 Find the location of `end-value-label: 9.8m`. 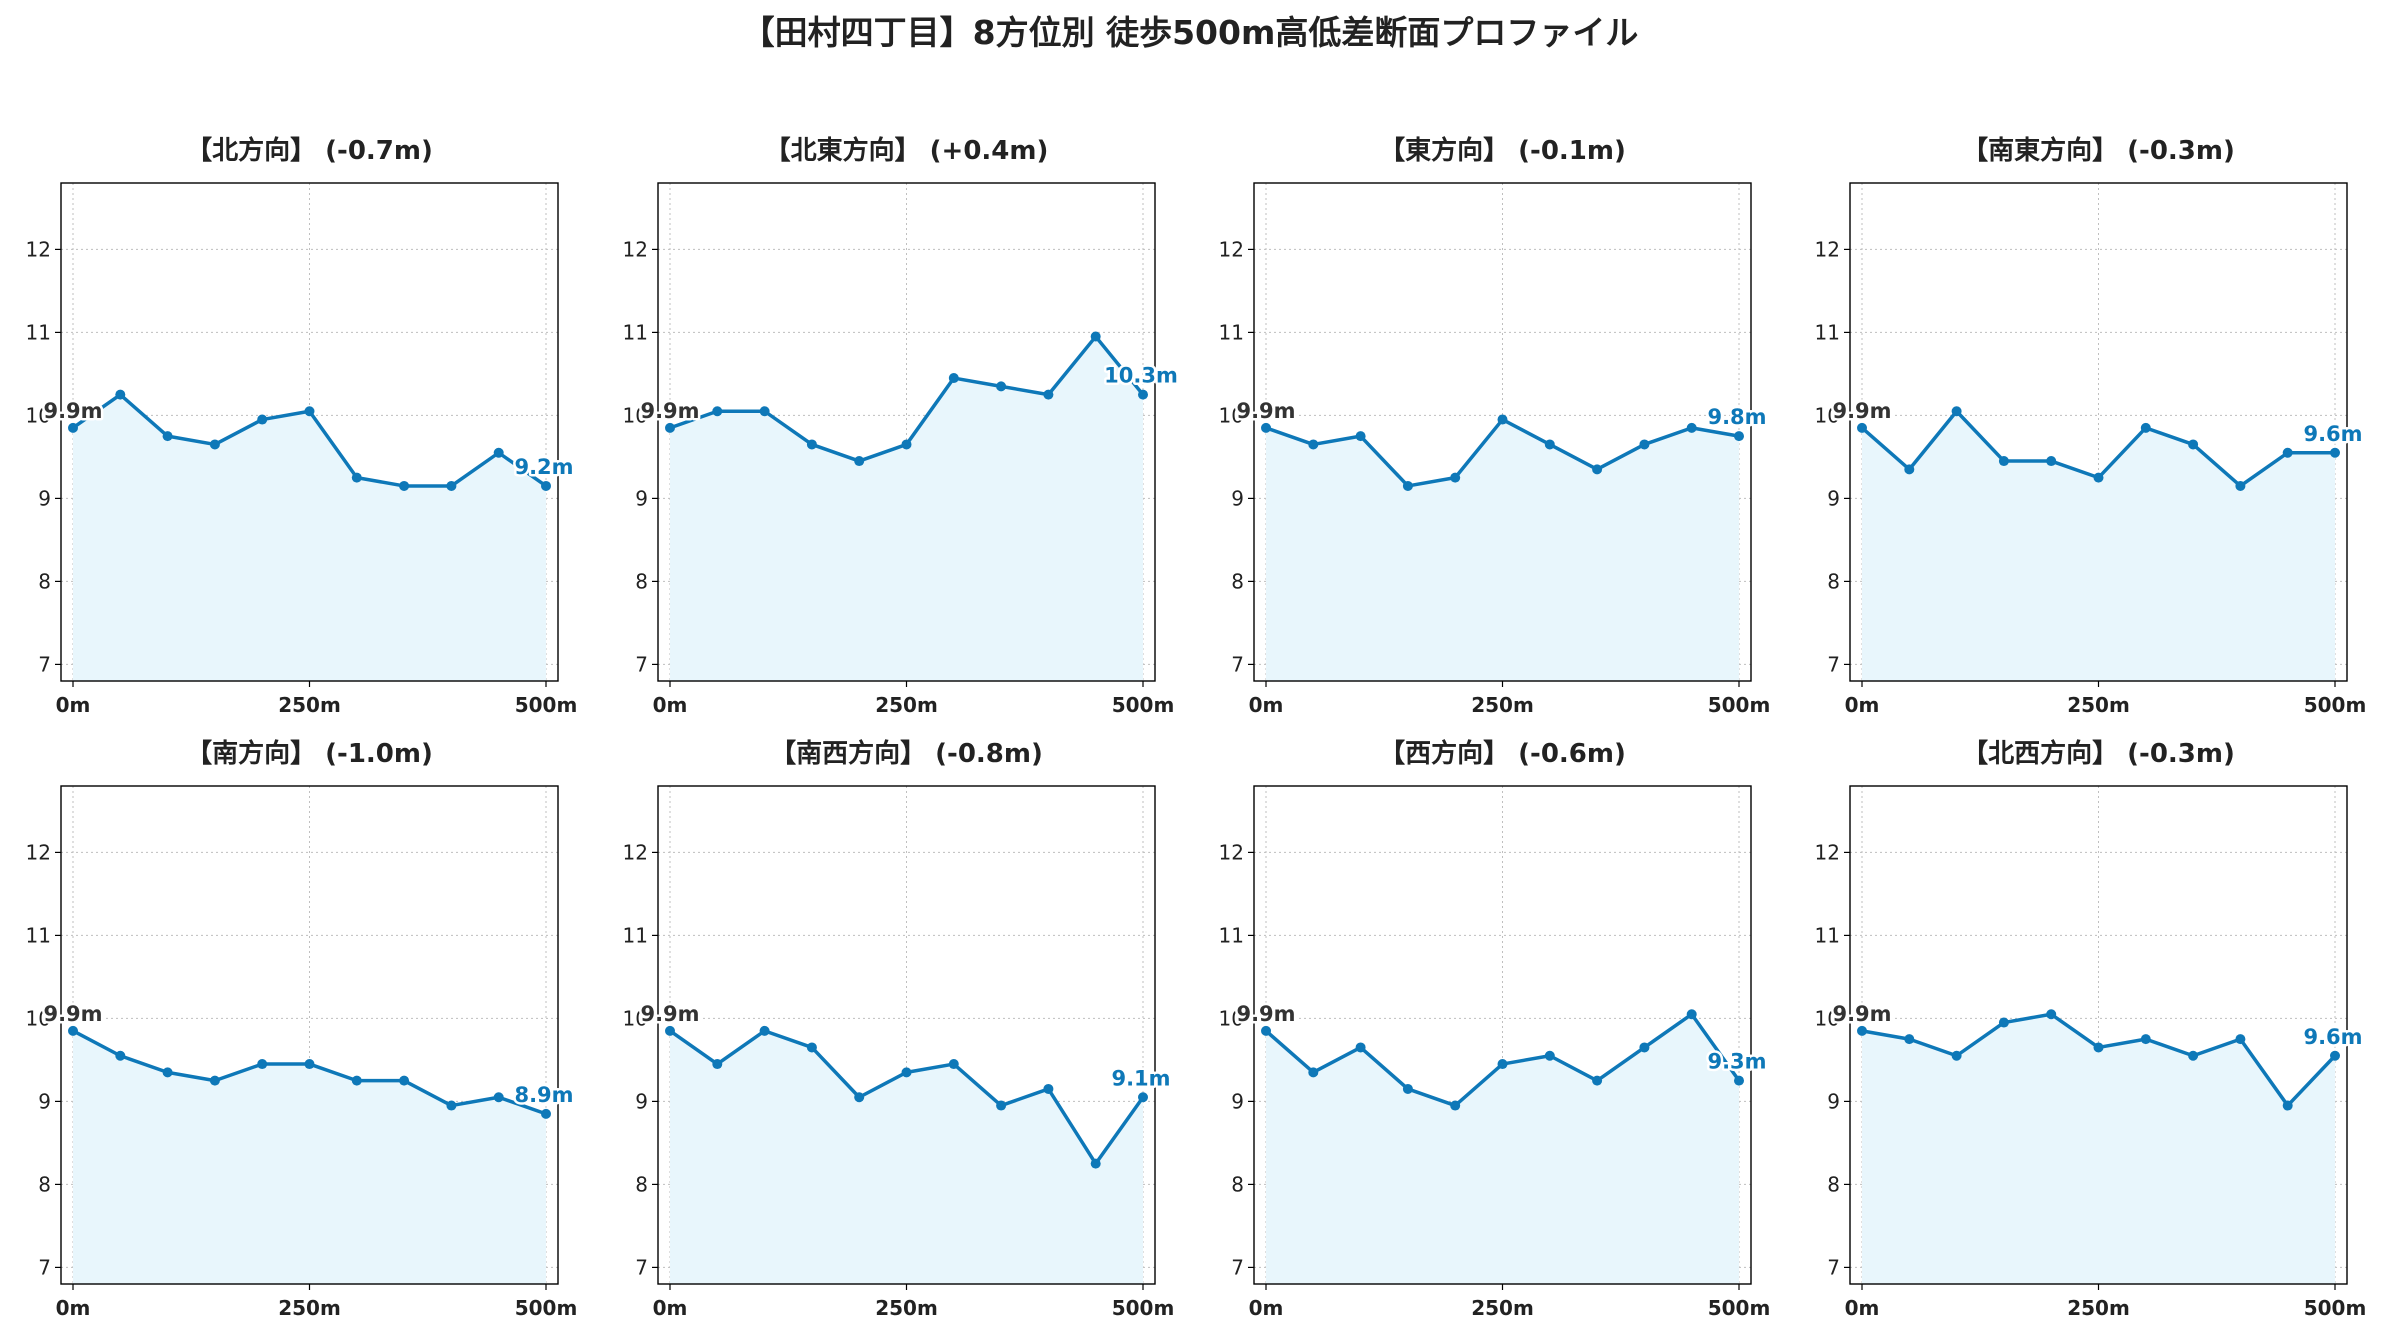

end-value-label: 9.8m is located at coordinates (1736, 417).